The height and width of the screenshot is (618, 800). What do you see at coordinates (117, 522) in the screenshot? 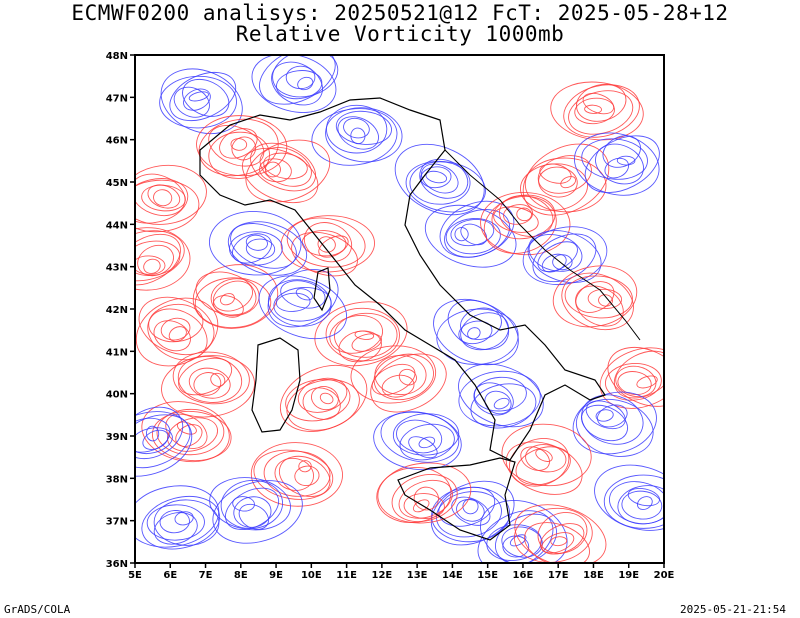
I see `lat-label: 37N` at bounding box center [117, 522].